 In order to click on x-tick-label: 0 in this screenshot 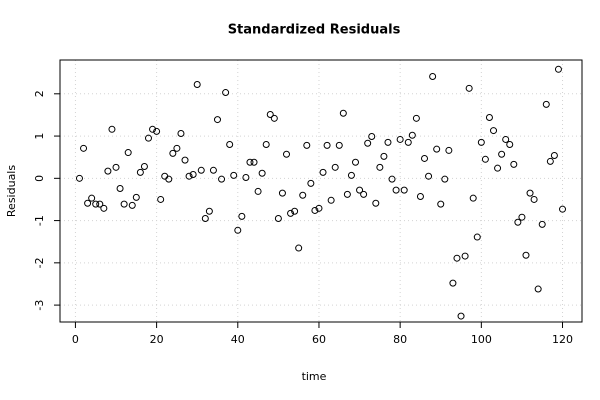, I will do `click(75, 339)`.